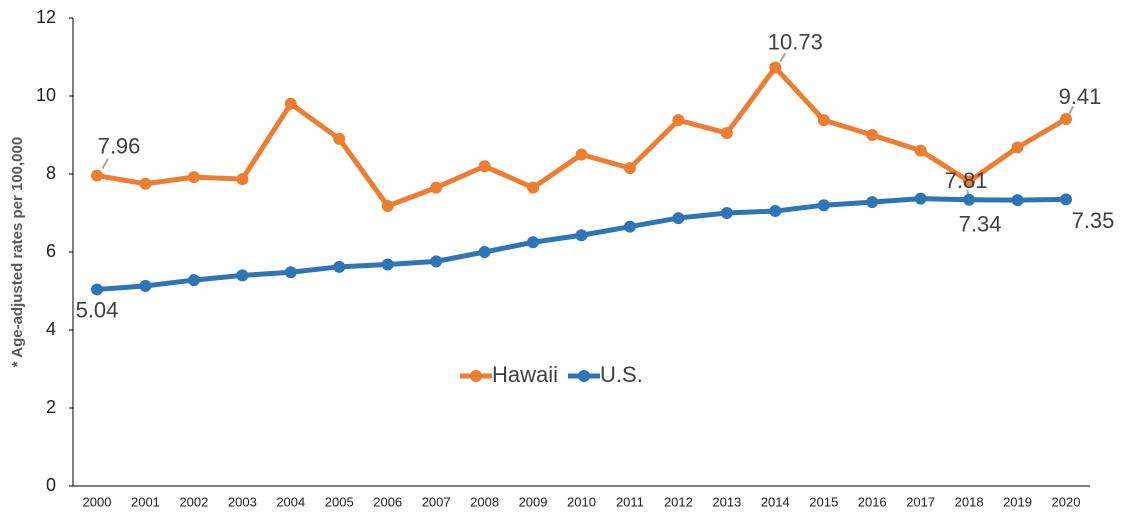 The width and height of the screenshot is (1126, 515). Describe the element at coordinates (795, 41) in the screenshot. I see `data-label: 10.73` at that location.